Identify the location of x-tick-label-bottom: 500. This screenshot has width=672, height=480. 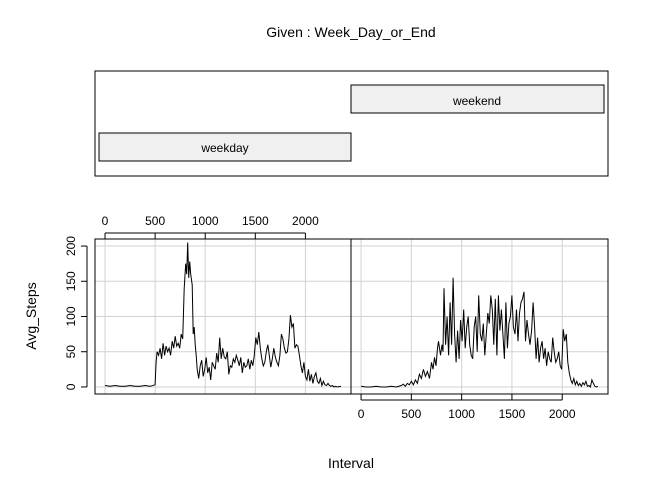
(411, 414).